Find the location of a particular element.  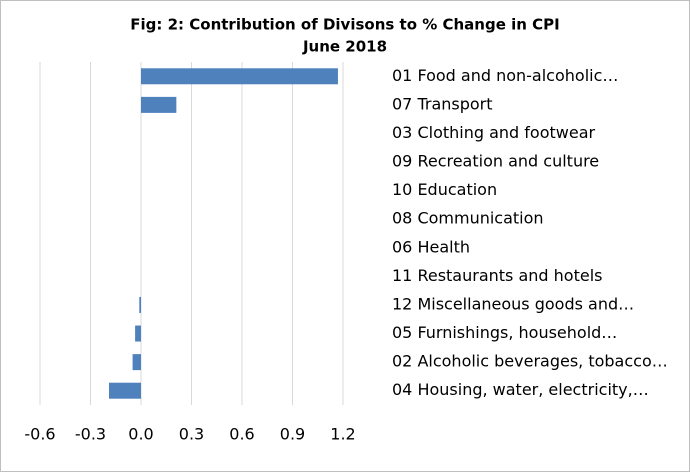

x-tick-label: 0.9 is located at coordinates (292, 434).